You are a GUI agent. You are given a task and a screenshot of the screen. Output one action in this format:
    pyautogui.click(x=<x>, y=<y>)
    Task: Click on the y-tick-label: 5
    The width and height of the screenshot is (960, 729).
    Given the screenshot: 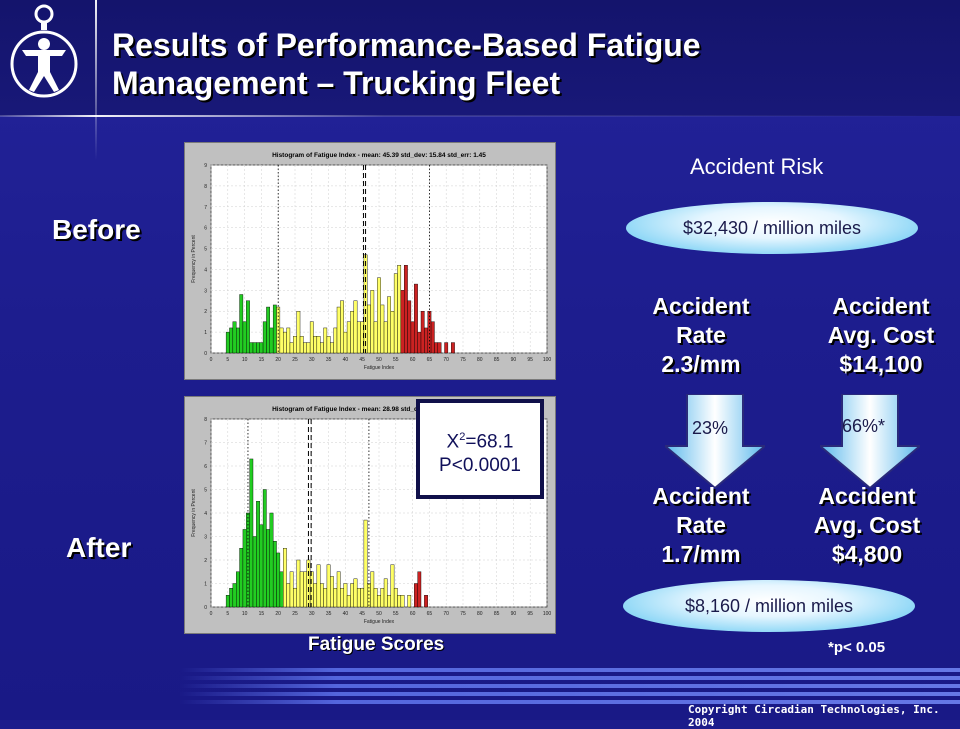 What is the action you would take?
    pyautogui.click(x=205, y=491)
    